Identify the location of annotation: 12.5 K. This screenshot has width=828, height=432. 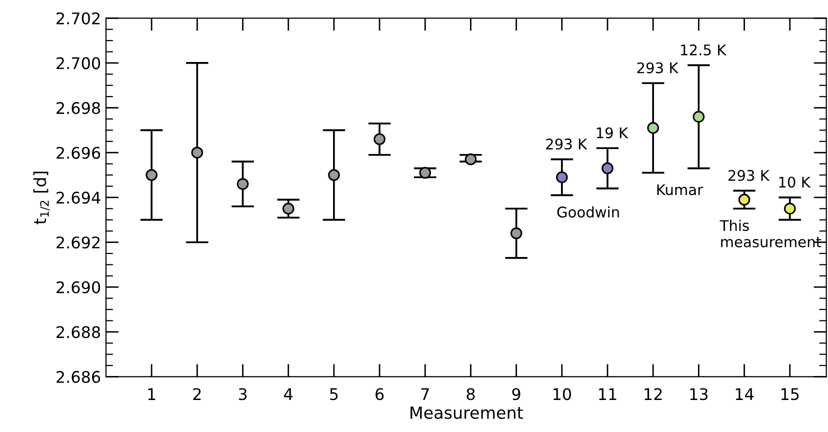
(703, 50).